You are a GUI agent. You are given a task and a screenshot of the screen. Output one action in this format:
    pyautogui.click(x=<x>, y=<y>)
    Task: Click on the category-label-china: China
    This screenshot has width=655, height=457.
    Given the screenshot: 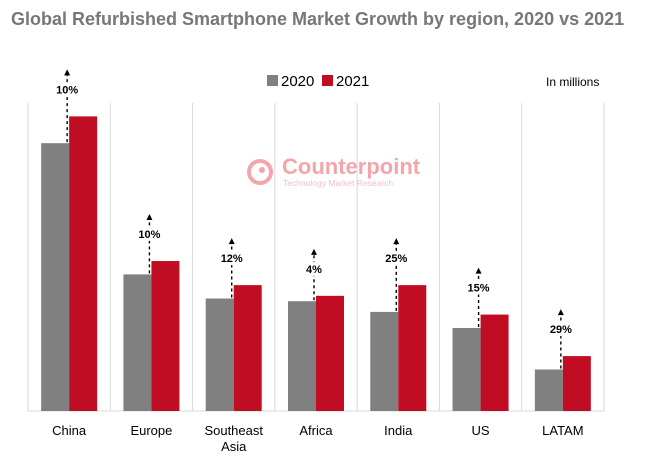 What is the action you would take?
    pyautogui.click(x=69, y=430)
    